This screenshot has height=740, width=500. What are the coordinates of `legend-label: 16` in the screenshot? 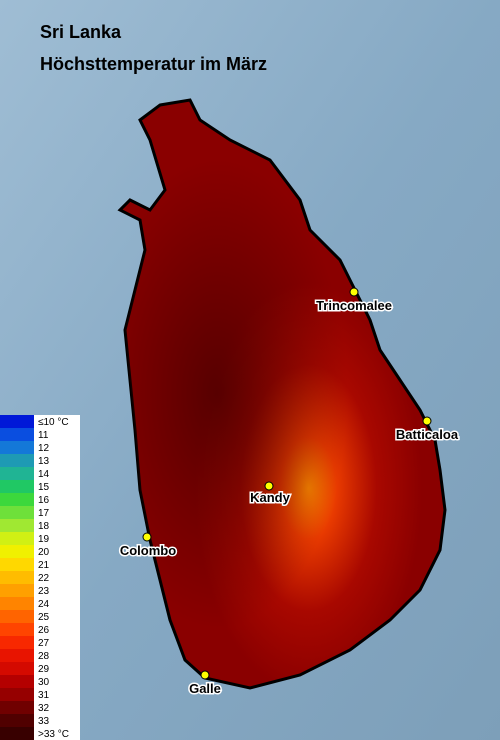 It's located at (44, 500).